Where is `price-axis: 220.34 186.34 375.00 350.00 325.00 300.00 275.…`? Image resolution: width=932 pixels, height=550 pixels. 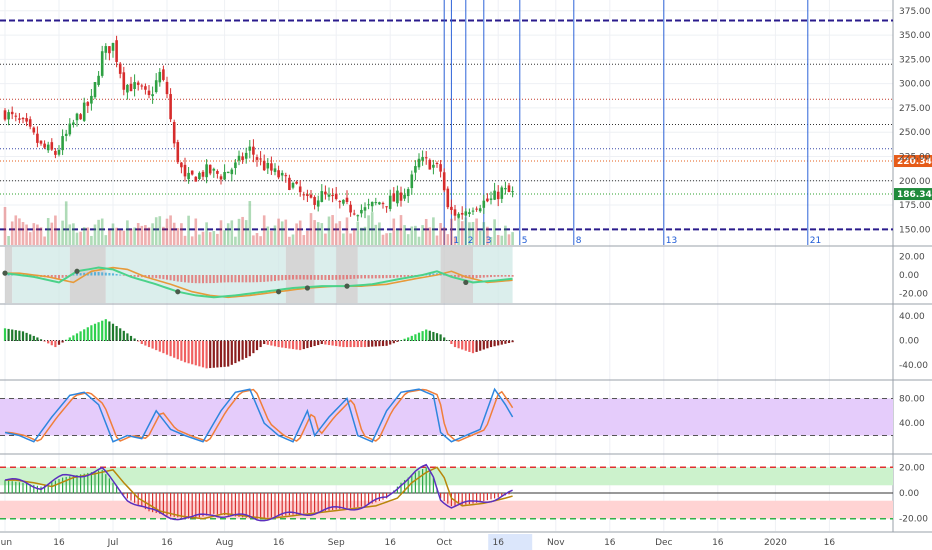
price-axis: 220.34 186.34 375.00 350.00 325.00 300.00 275.… is located at coordinates (913, 266).